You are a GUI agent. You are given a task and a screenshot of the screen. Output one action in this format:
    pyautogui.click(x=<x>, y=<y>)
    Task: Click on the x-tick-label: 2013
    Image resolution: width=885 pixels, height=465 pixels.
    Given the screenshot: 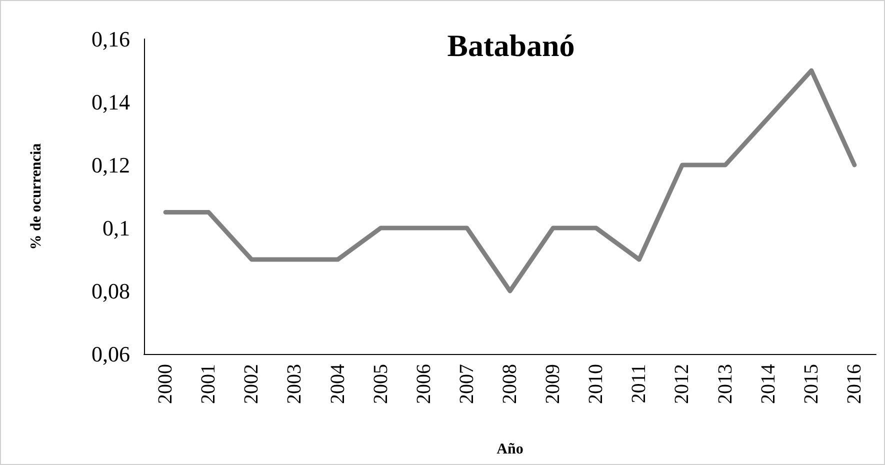 What is the action you would take?
    pyautogui.click(x=725, y=384)
    